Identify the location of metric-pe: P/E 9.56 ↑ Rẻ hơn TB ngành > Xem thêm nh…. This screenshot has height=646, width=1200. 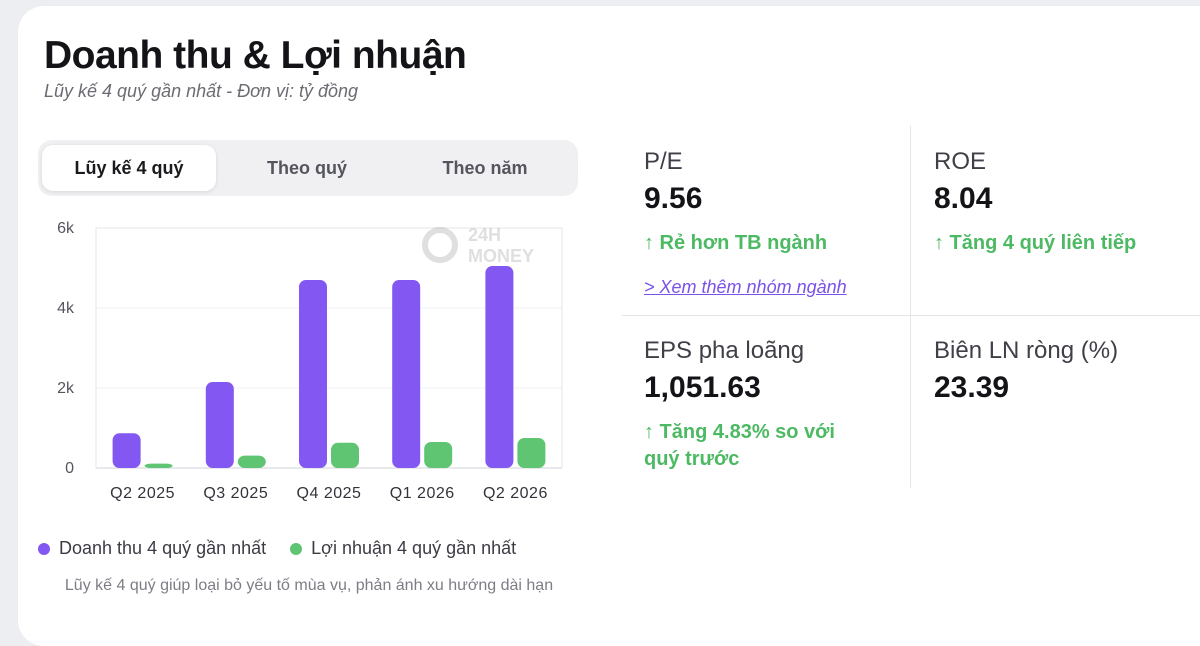
(745, 223).